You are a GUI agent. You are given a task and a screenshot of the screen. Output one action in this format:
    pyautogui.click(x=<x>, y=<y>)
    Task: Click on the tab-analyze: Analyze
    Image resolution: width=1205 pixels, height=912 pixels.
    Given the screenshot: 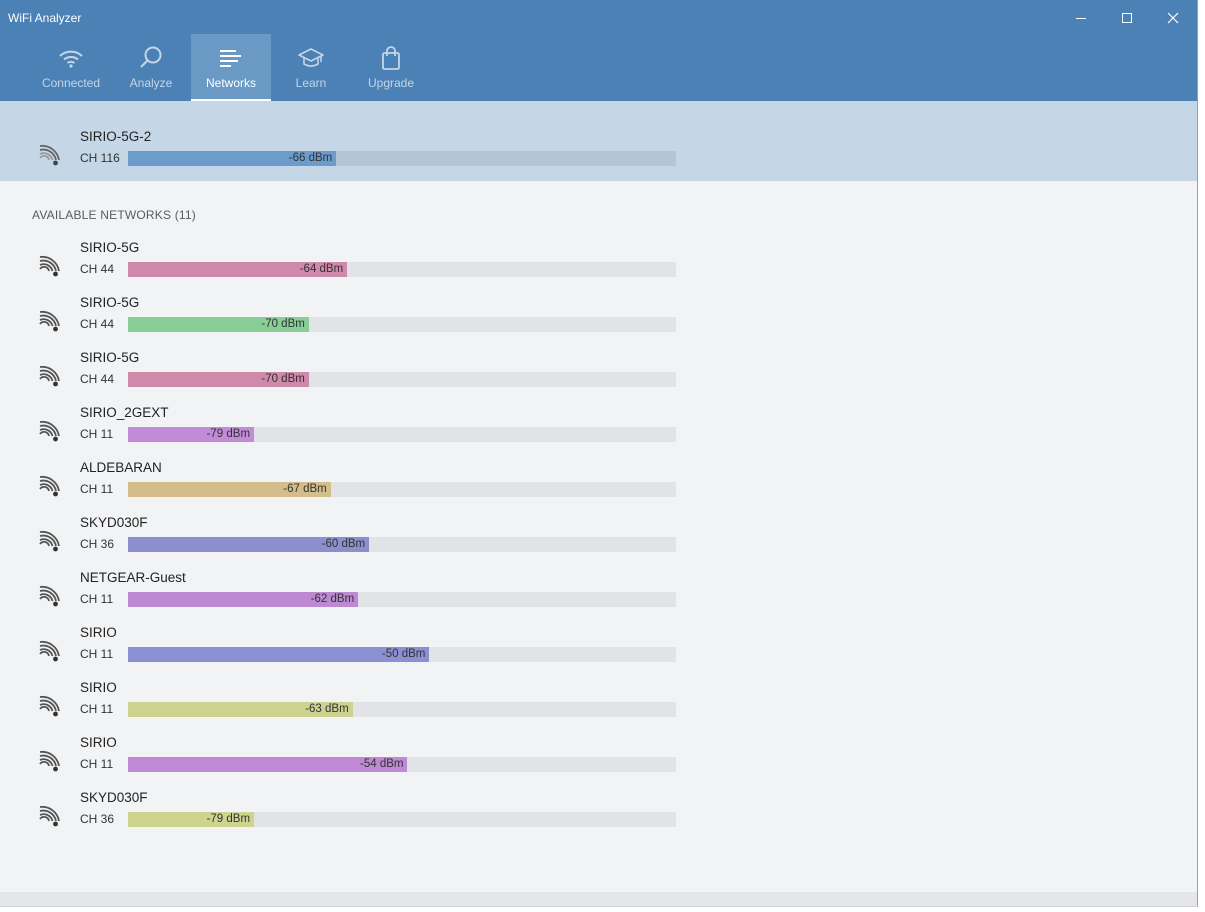 What is the action you would take?
    pyautogui.click(x=151, y=67)
    